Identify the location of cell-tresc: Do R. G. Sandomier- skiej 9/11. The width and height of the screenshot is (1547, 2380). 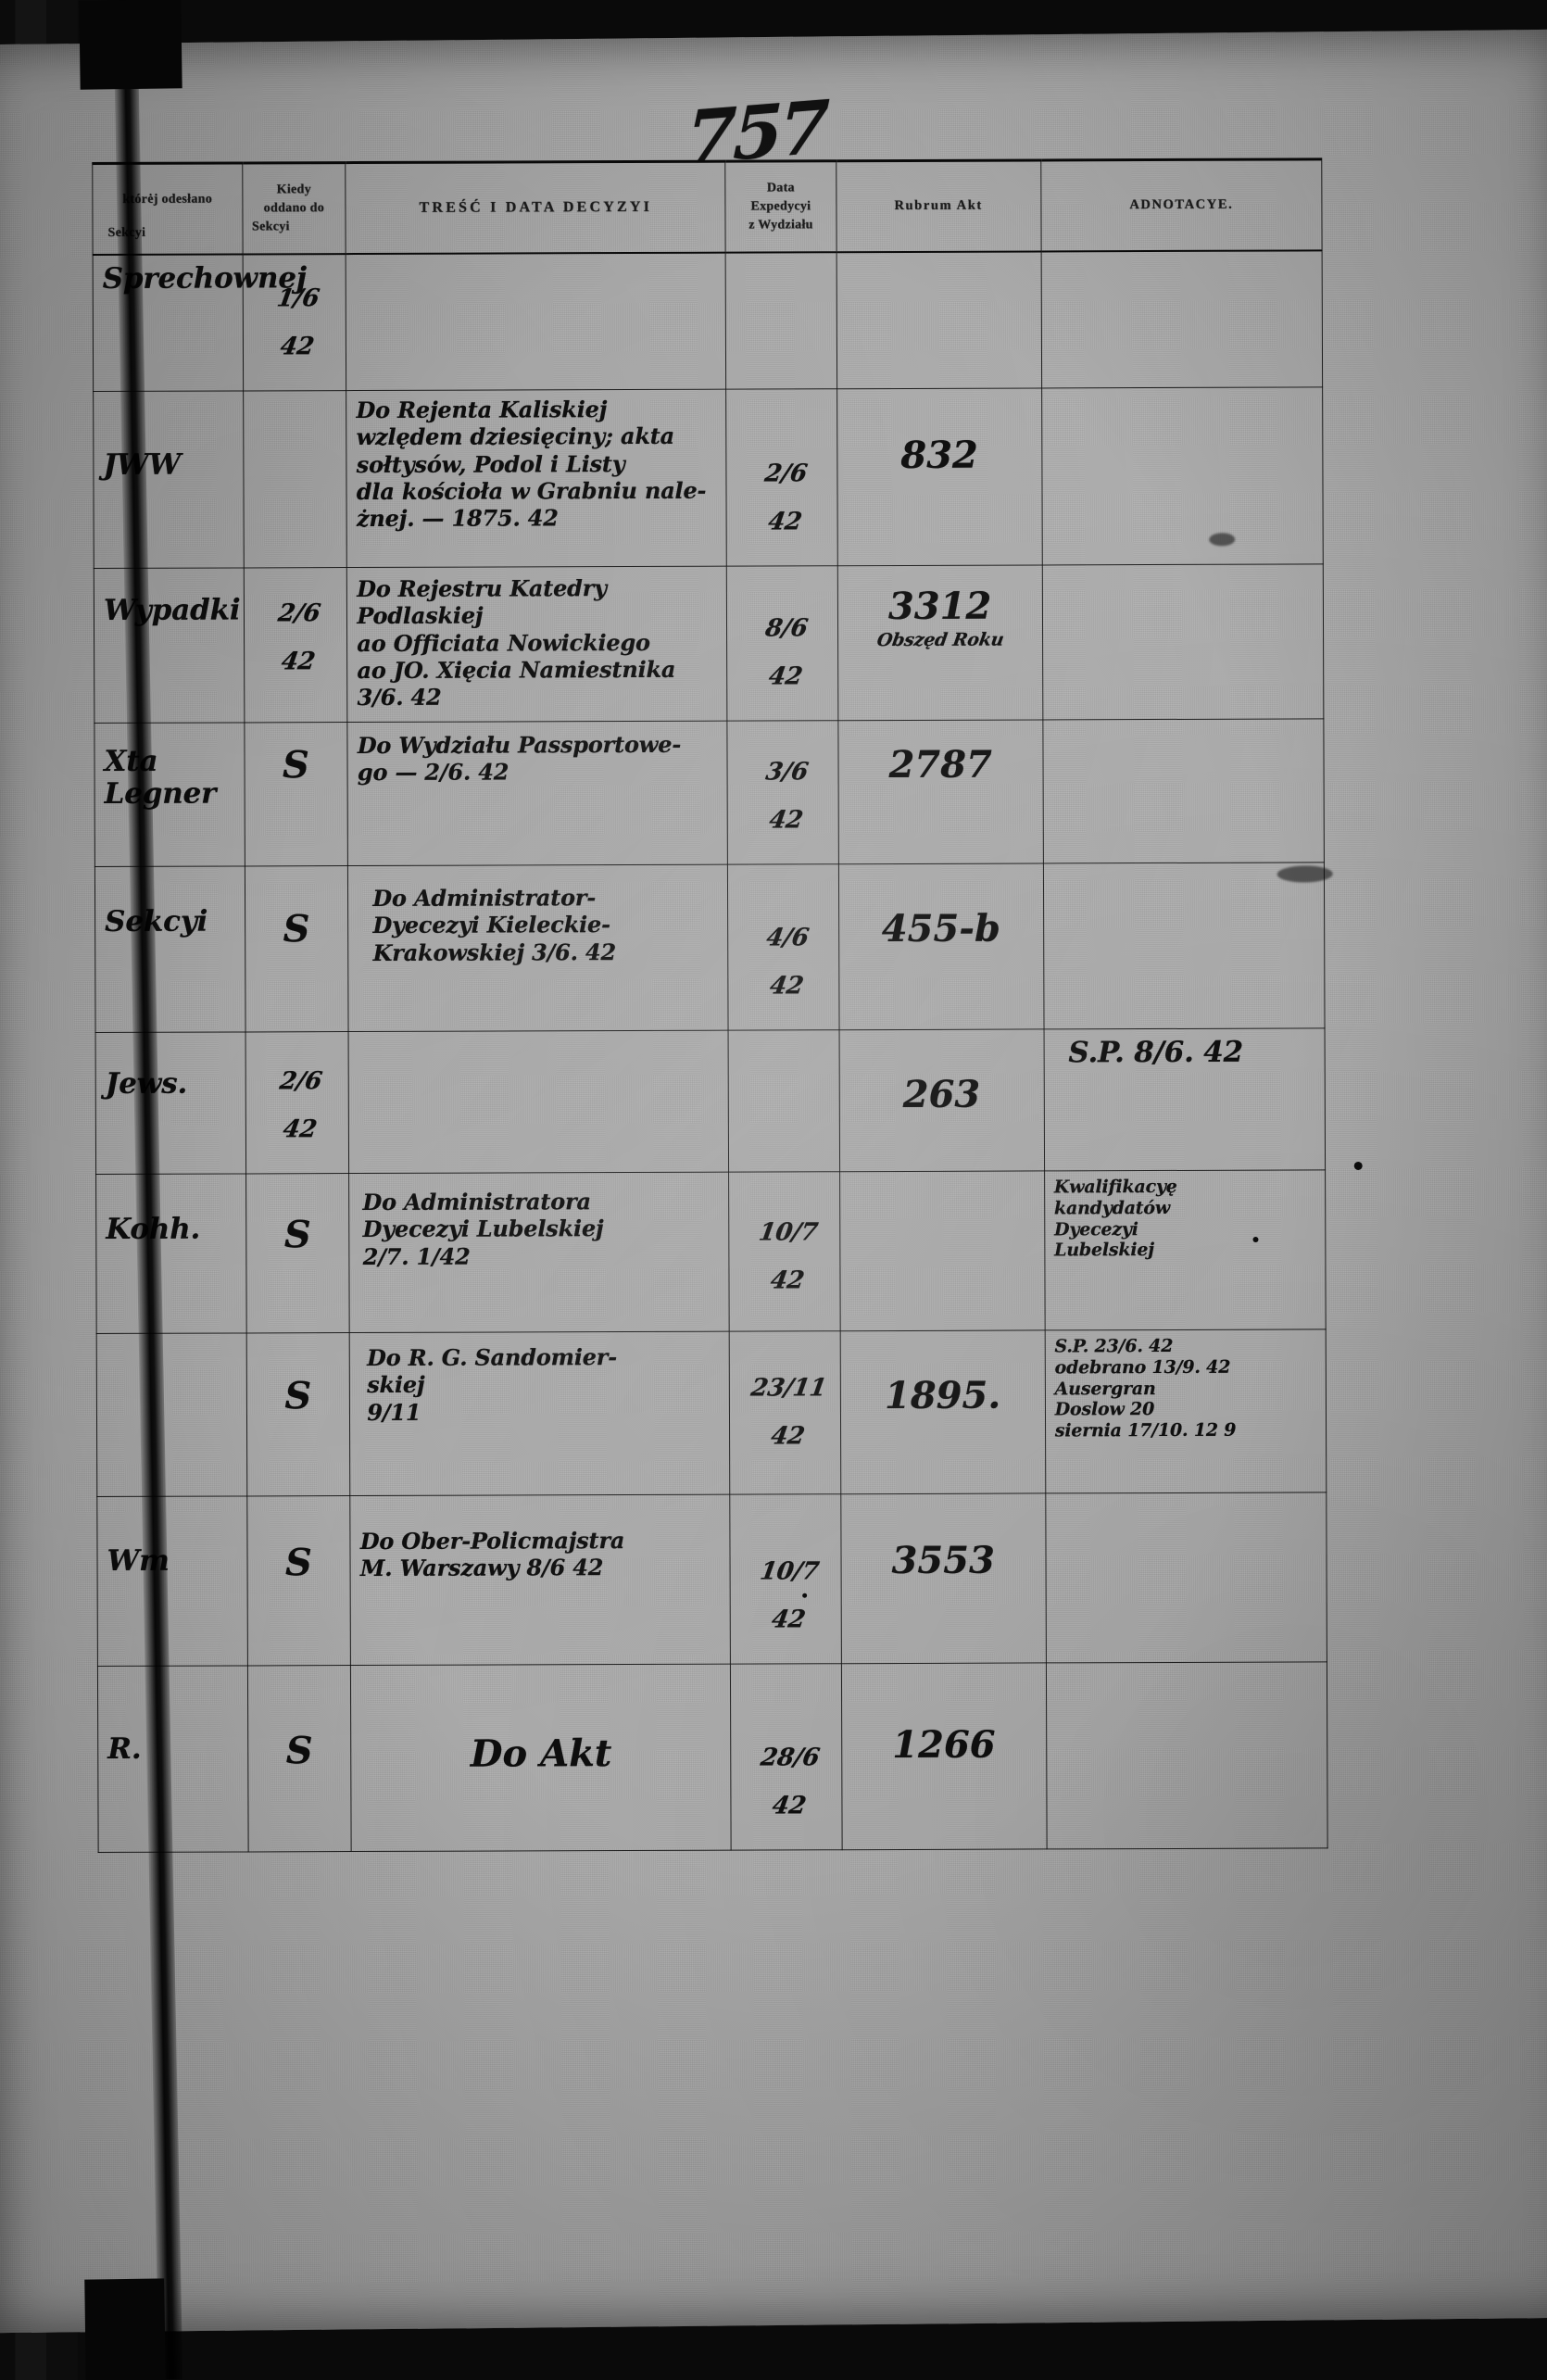
(540, 1413).